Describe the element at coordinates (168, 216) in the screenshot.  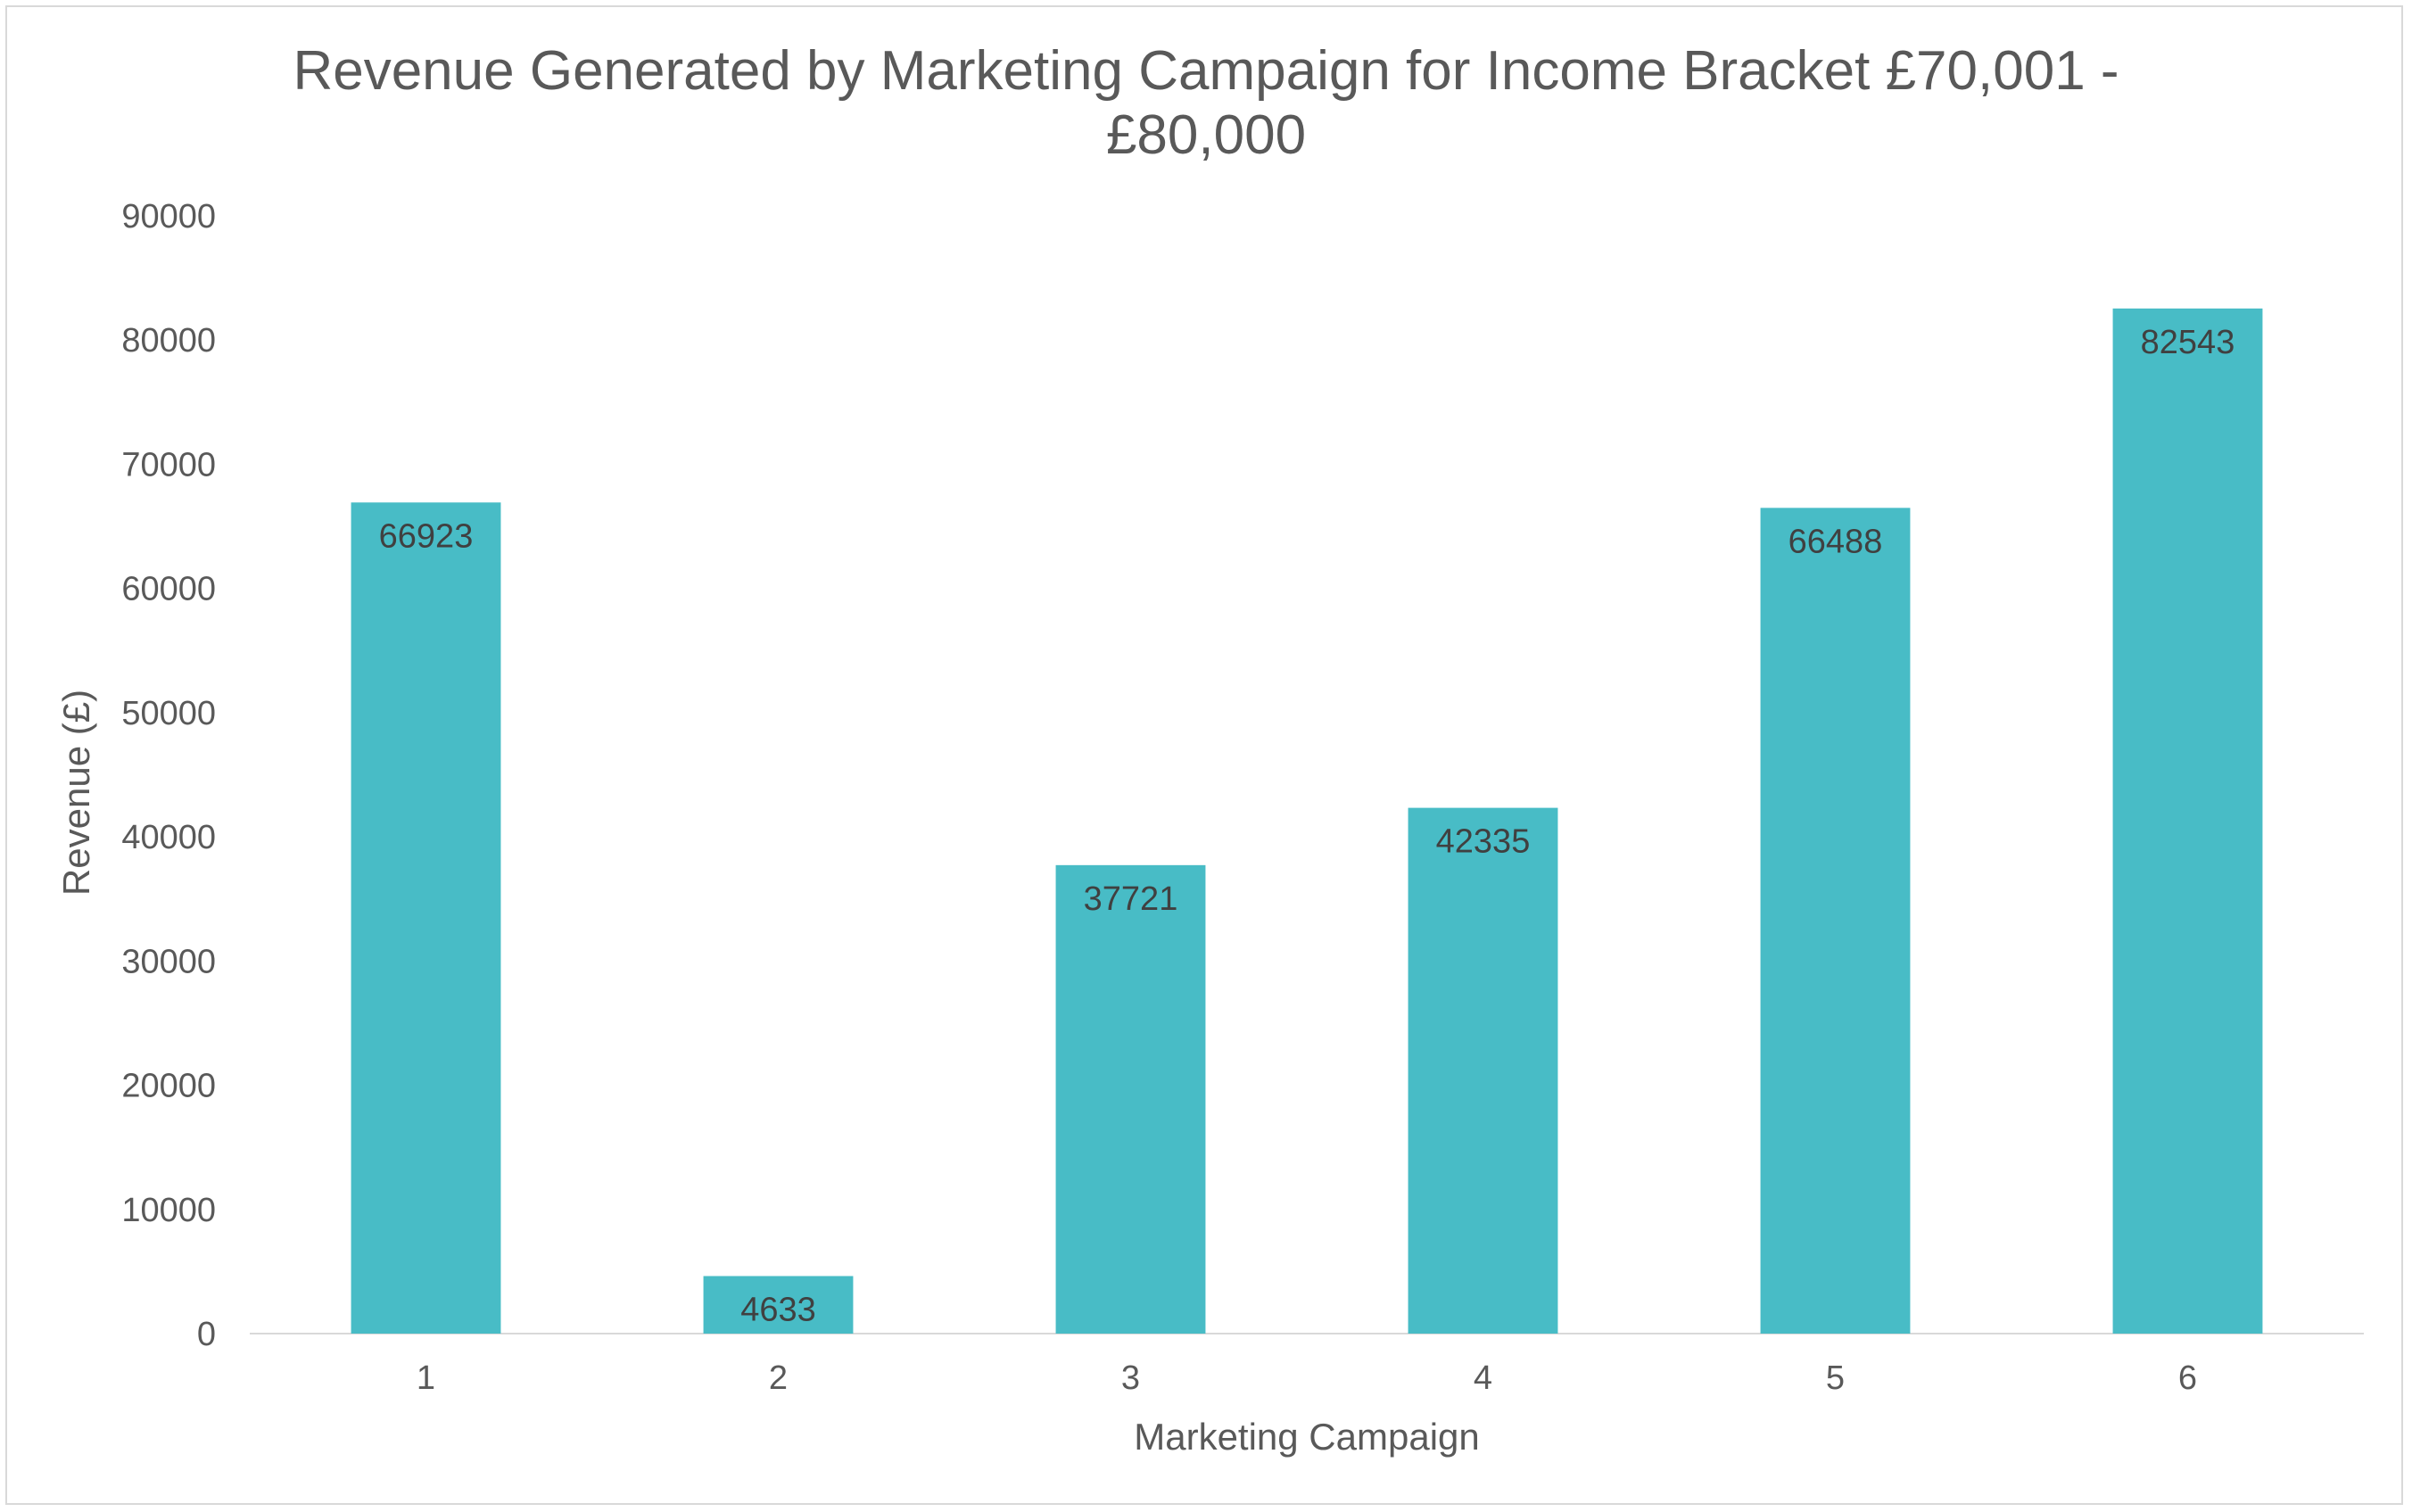
I see `y-tick-label: 90000` at that location.